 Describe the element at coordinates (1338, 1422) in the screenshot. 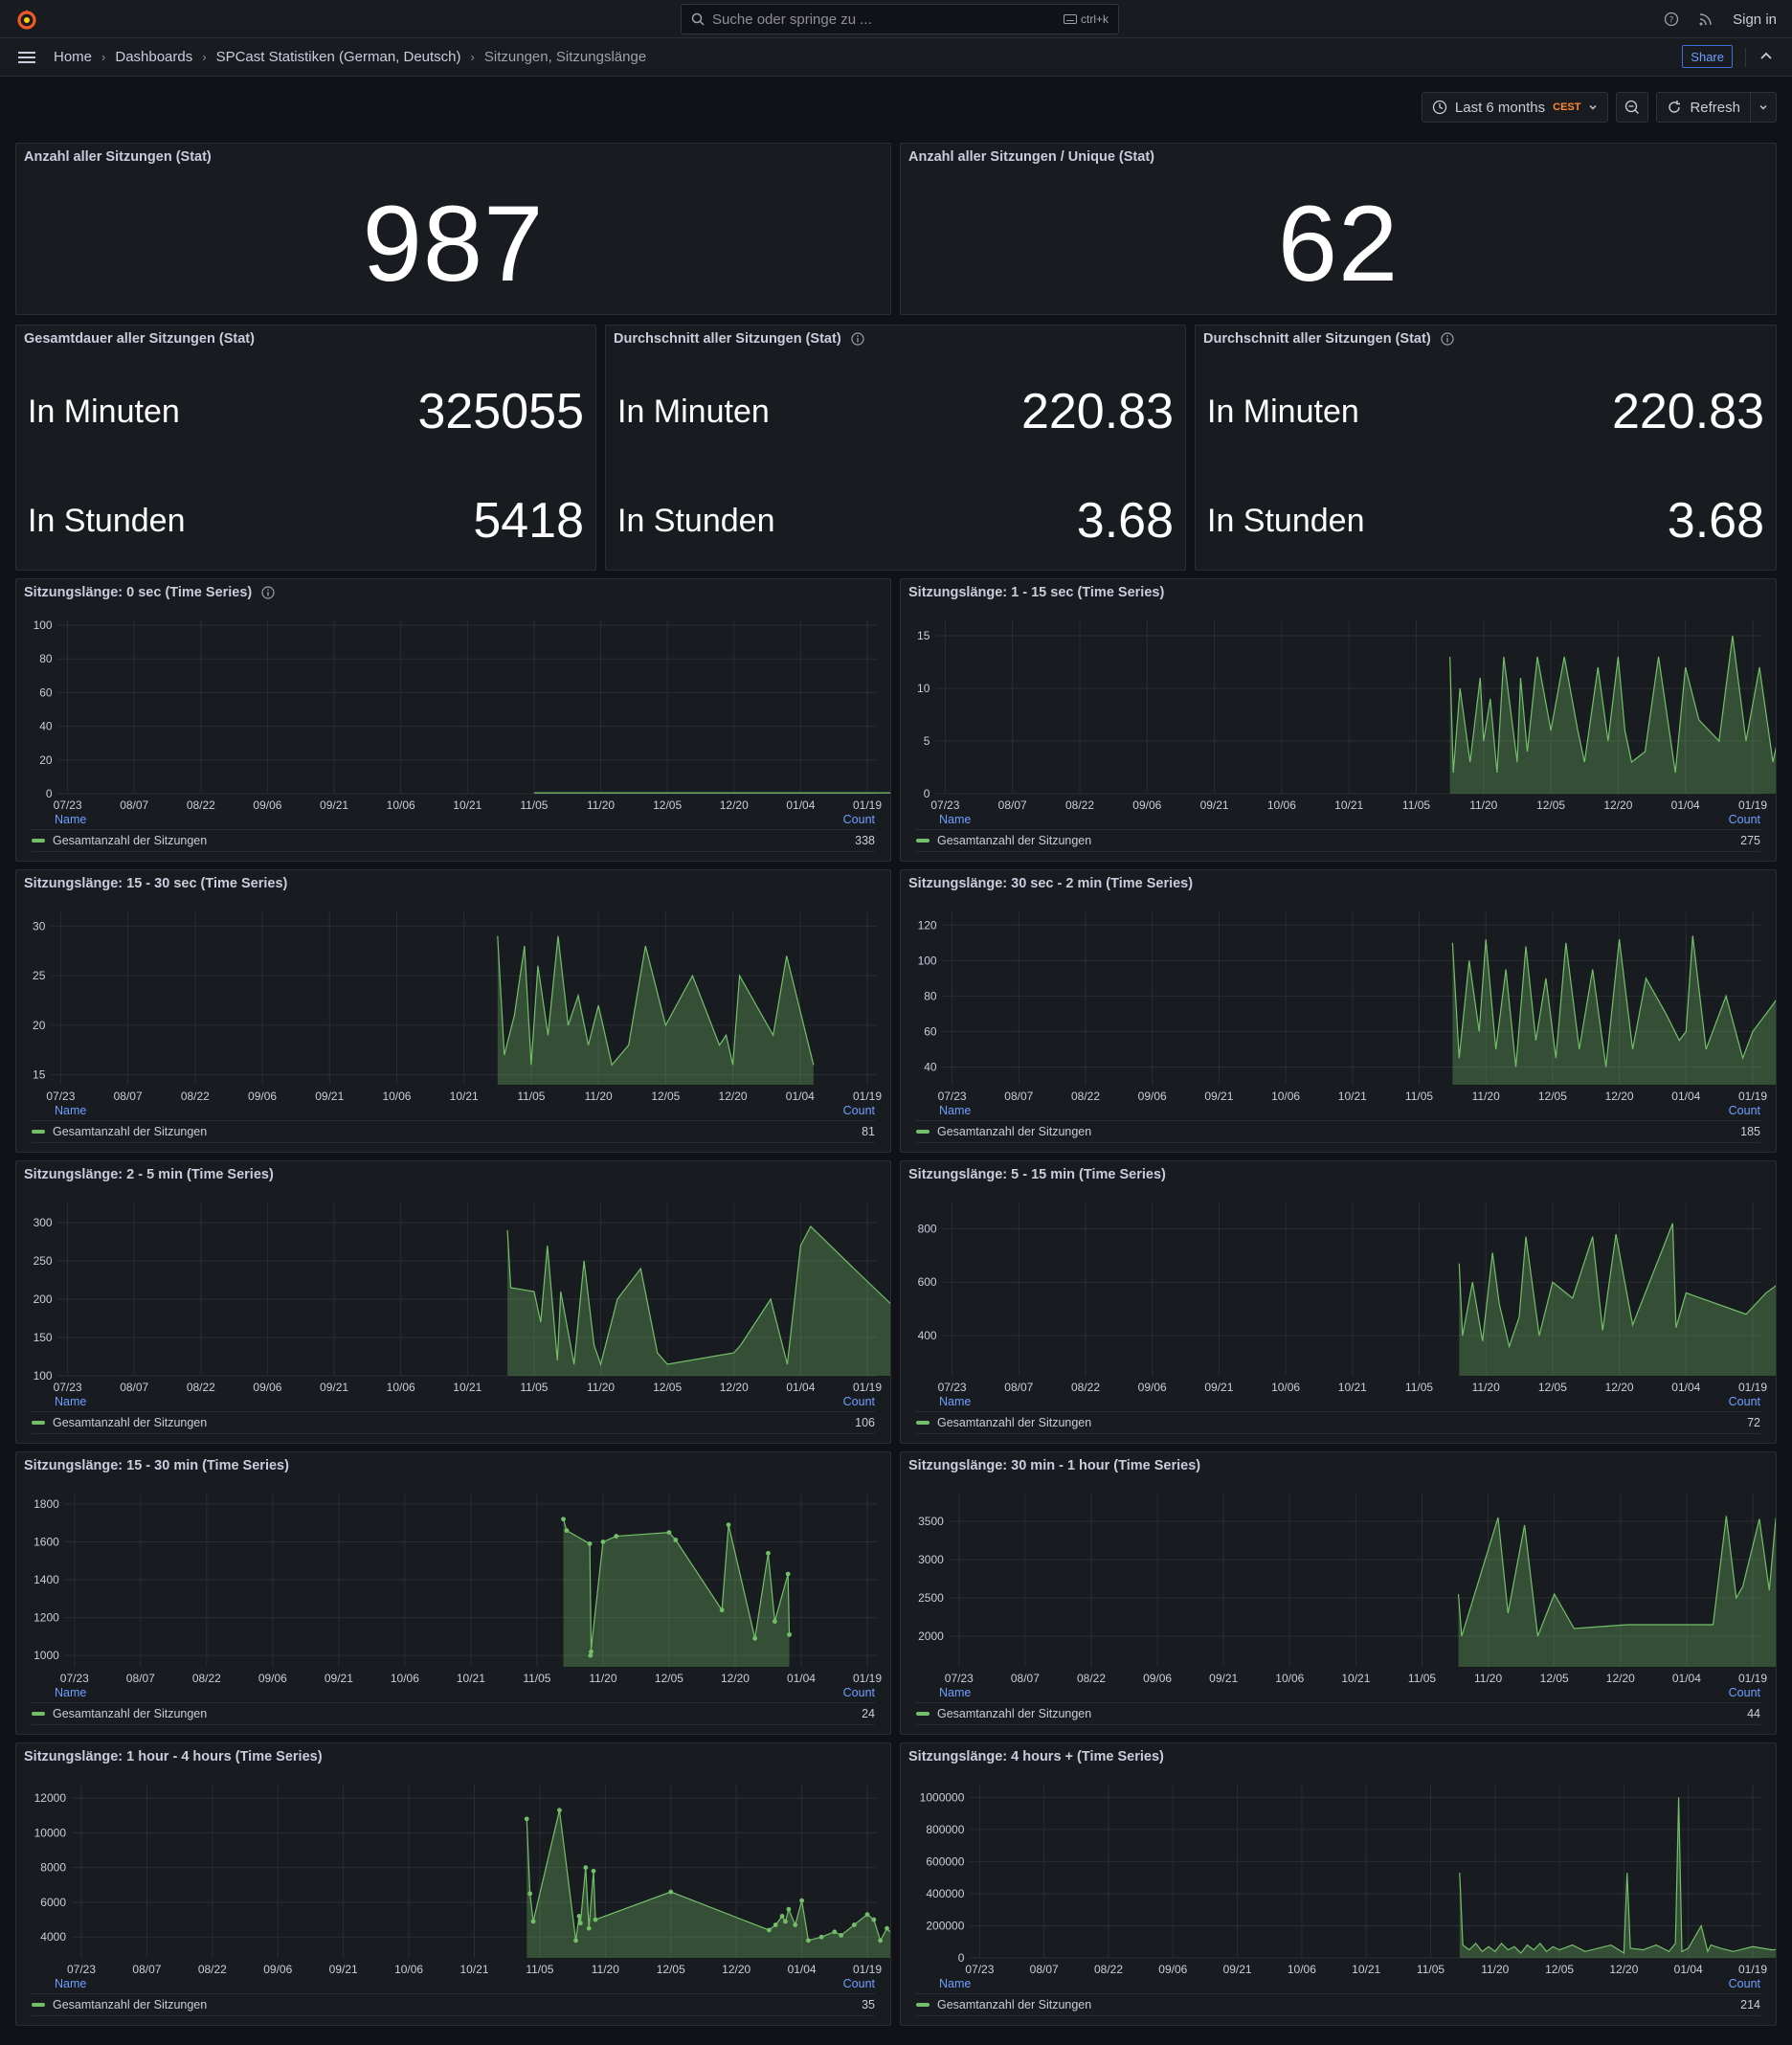

I see `legend-row: Gesamtanzahl der Sitzungen 72` at that location.